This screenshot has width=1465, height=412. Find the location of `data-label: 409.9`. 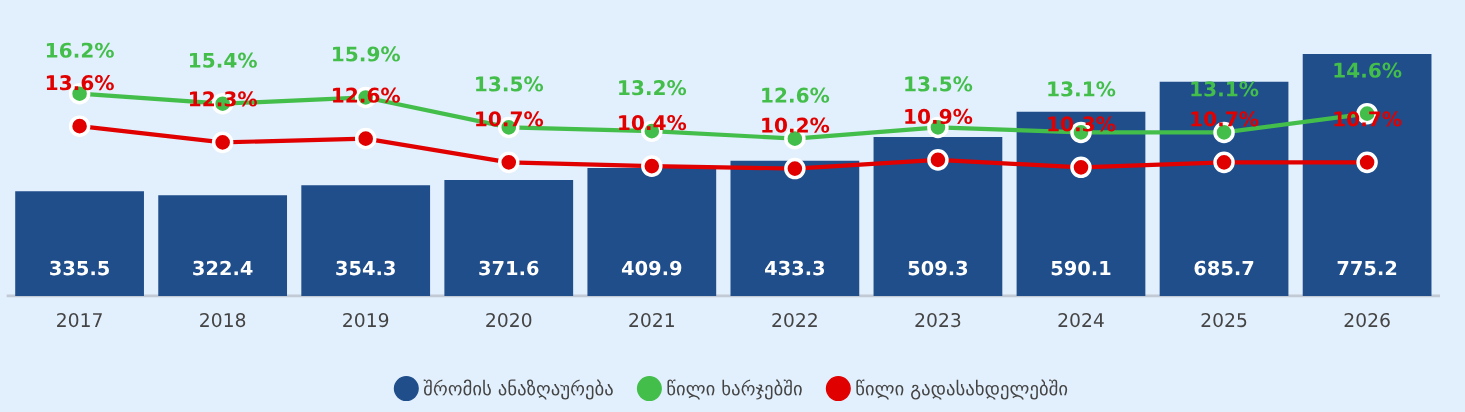

data-label: 409.9 is located at coordinates (651, 268).